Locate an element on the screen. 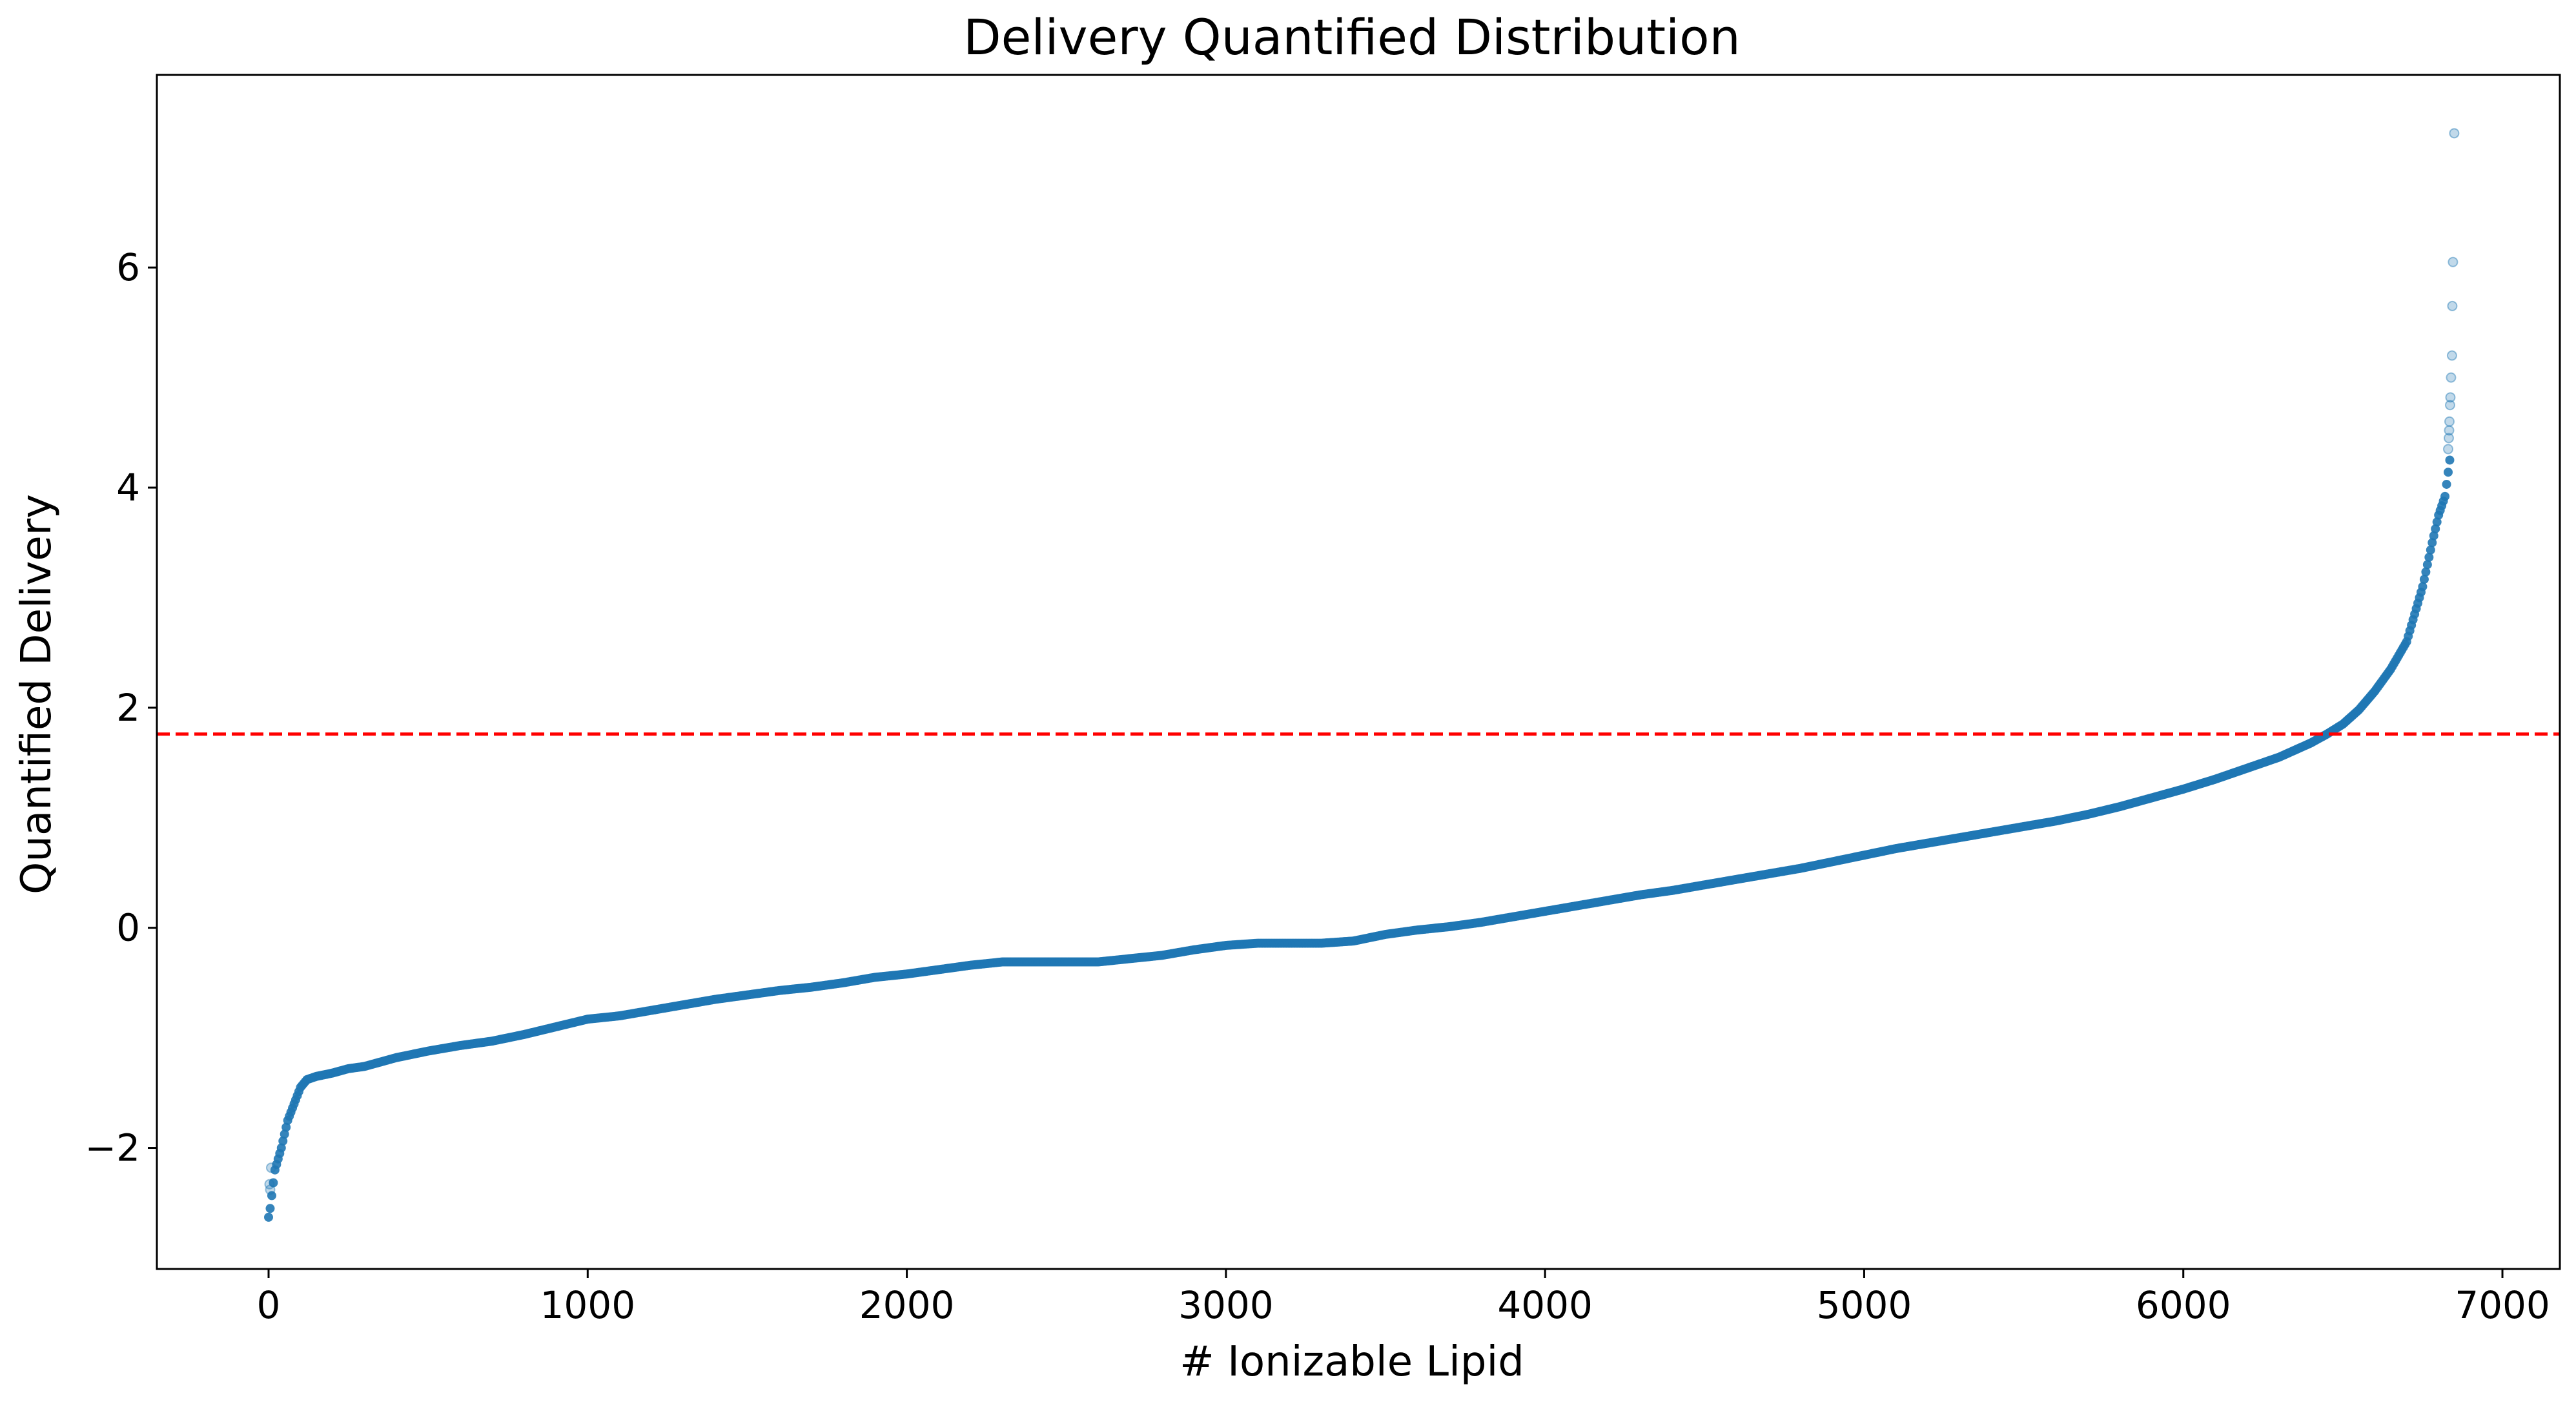 The image size is (2576, 1402). y-tick-label: 6 is located at coordinates (128, 267).